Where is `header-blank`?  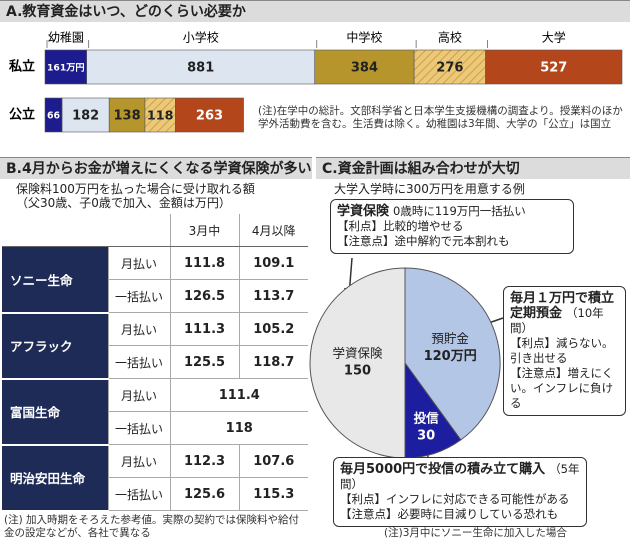 header-blank is located at coordinates (86, 230).